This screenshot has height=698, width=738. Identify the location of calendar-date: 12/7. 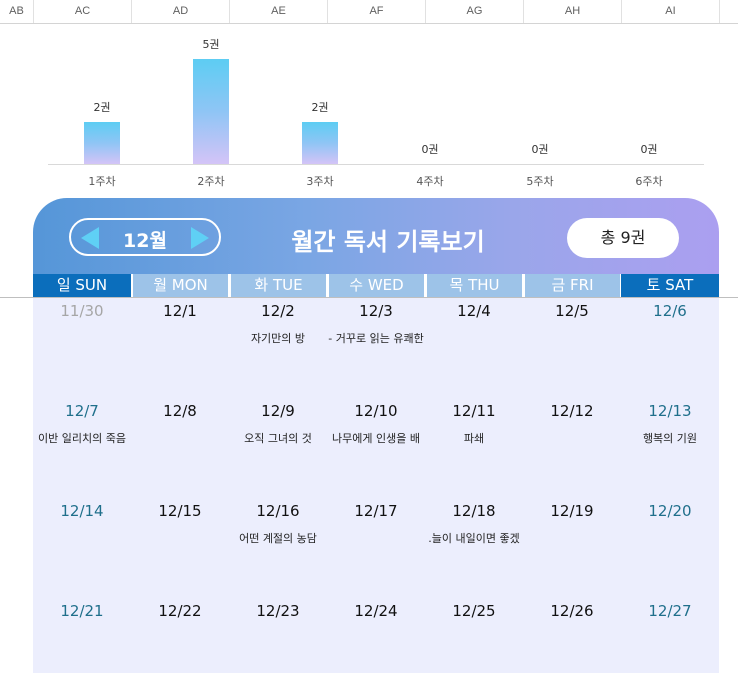
(82, 411).